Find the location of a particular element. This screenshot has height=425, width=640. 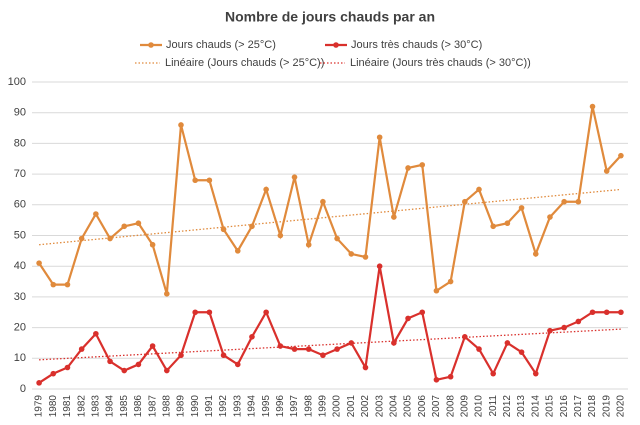

x-tick-label: 2013 is located at coordinates (521, 406).